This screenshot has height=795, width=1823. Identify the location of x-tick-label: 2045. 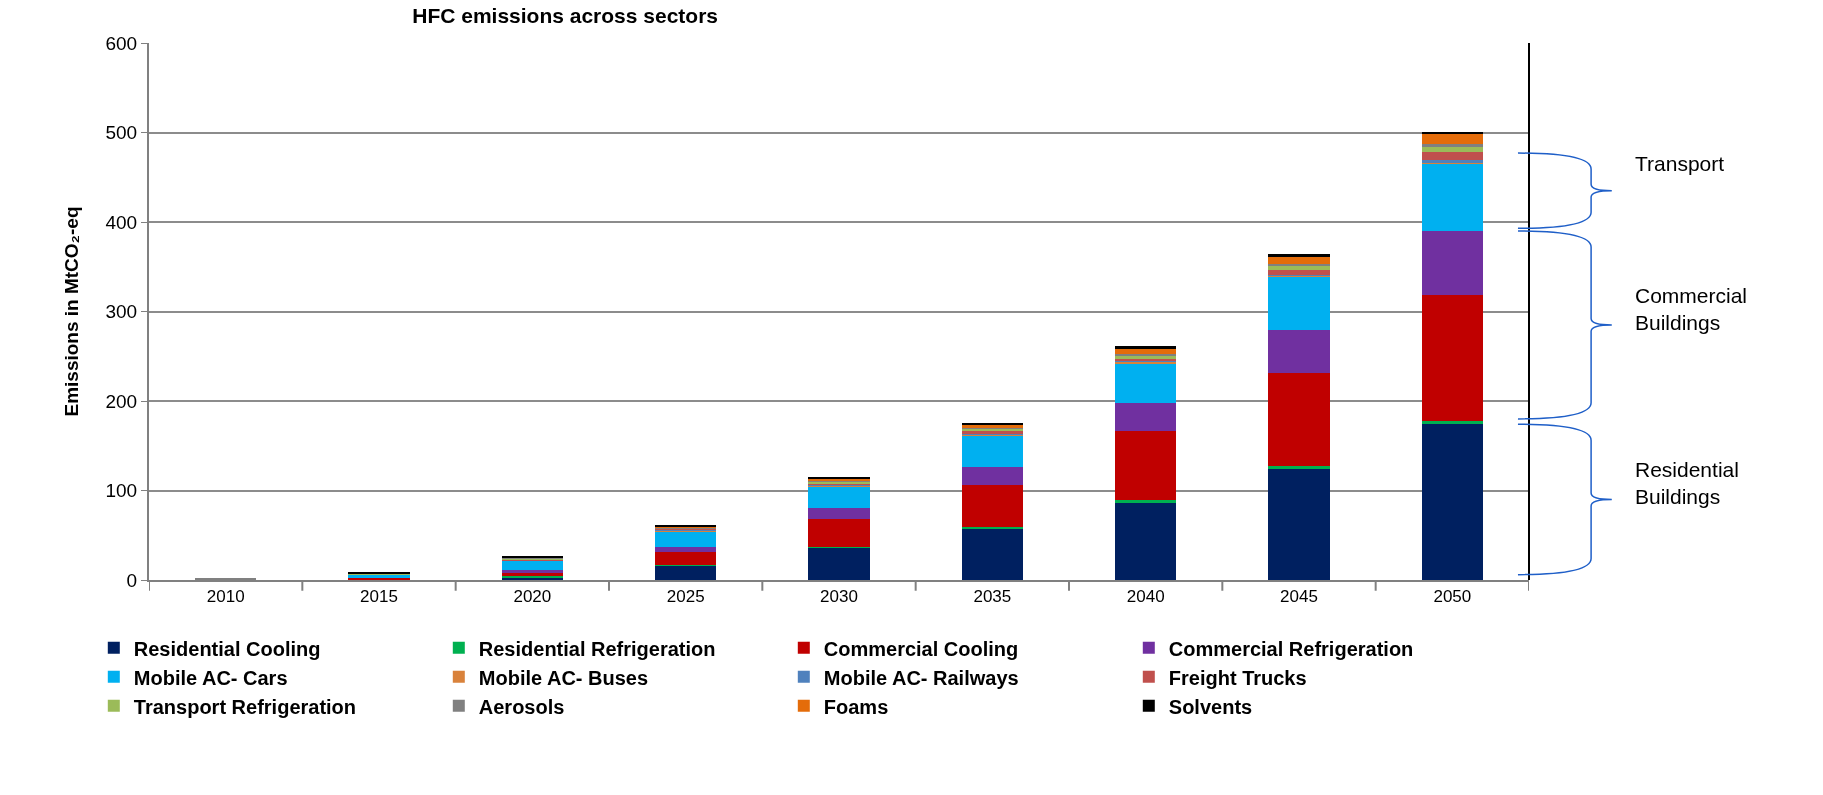
(1299, 597).